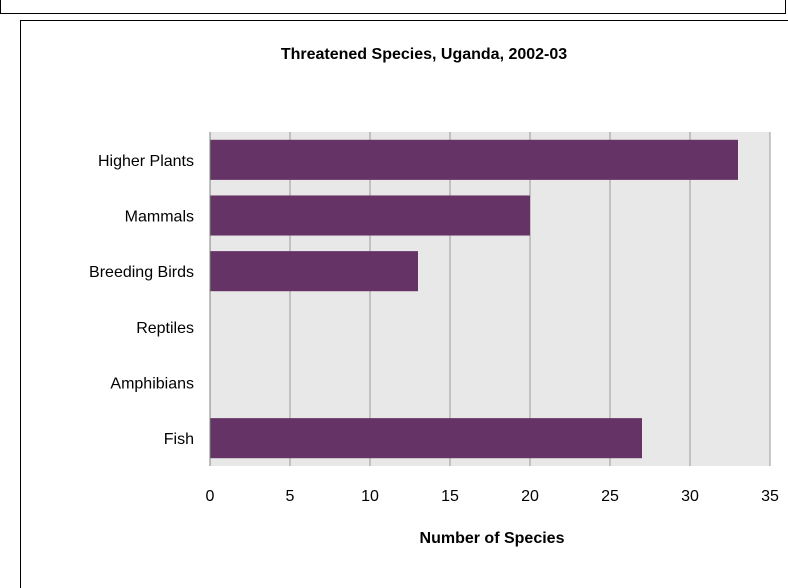 The height and width of the screenshot is (588, 788). Describe the element at coordinates (159, 217) in the screenshot. I see `category-label: Mammals` at that location.